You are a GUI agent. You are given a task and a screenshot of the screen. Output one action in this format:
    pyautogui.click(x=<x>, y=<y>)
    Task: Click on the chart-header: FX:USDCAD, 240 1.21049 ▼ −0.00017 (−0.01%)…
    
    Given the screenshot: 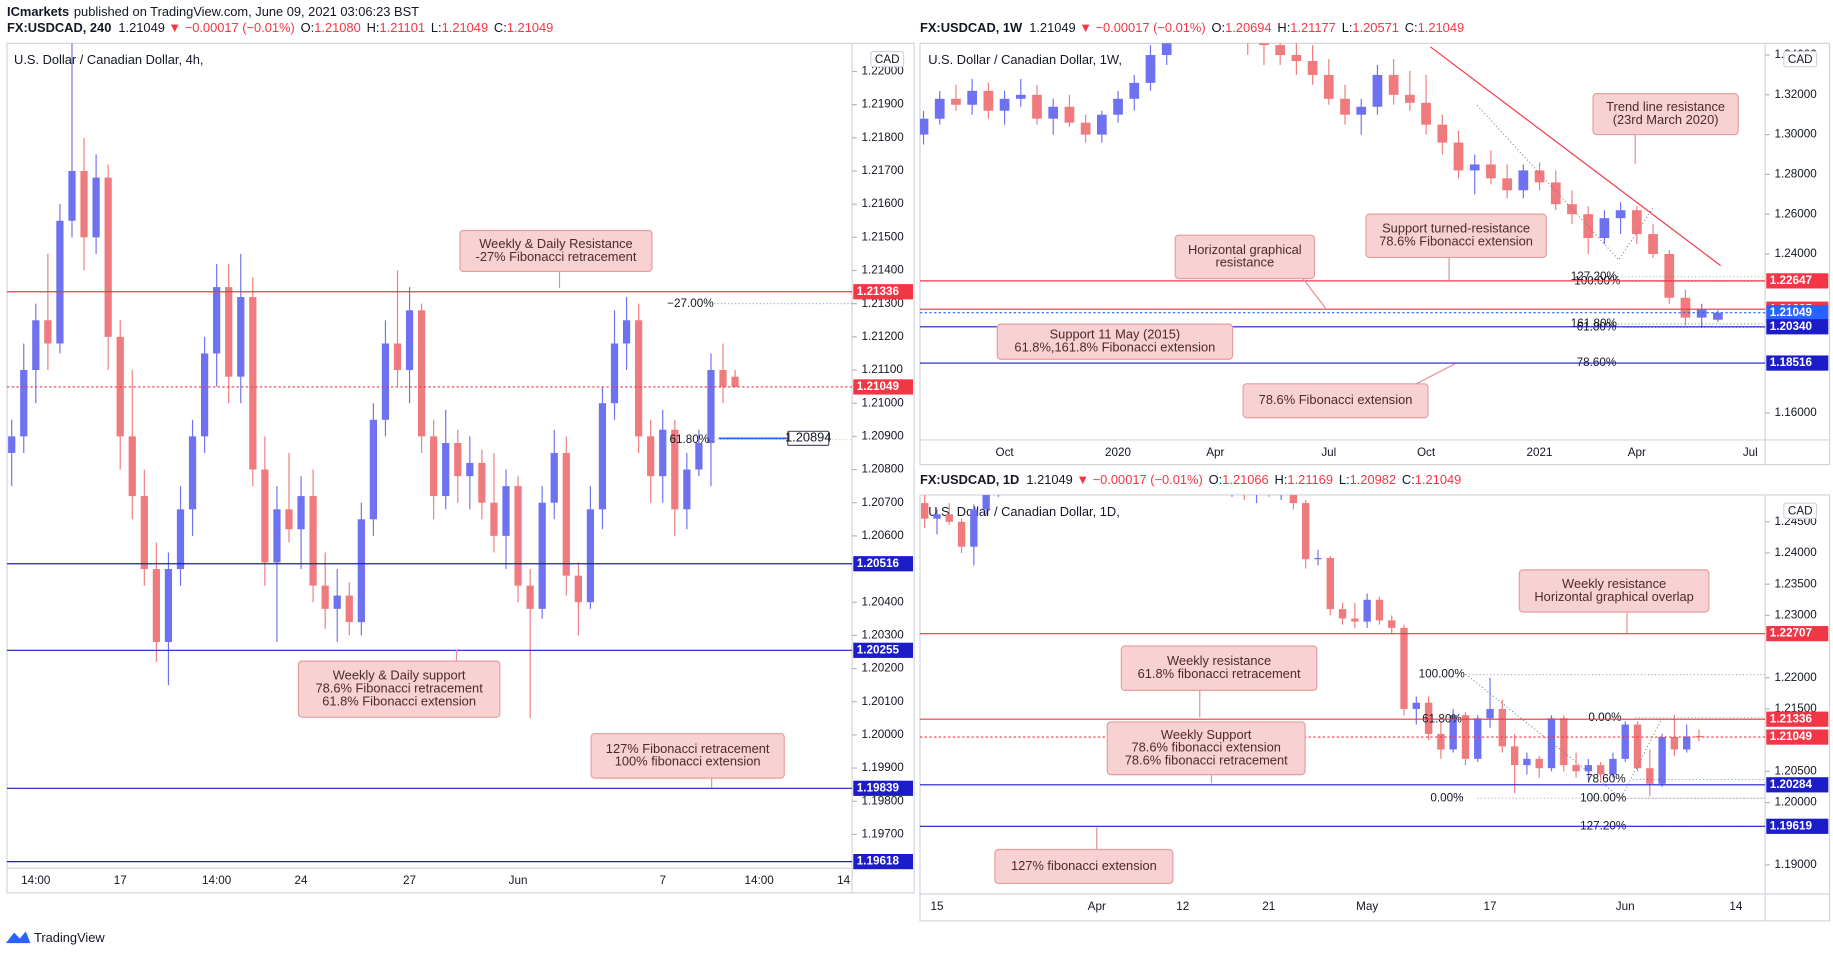 What is the action you would take?
    pyautogui.click(x=280, y=28)
    